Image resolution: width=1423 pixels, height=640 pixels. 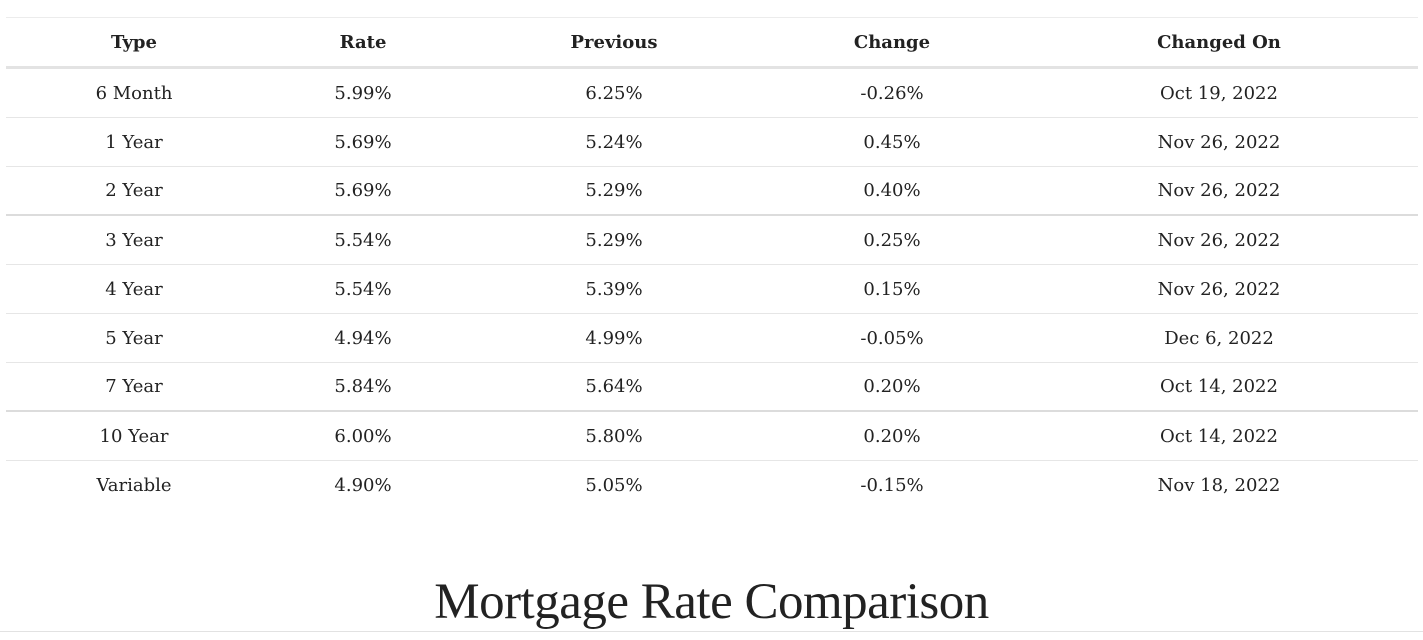 I want to click on header-row: Type Rate Previous Change Changed On, so click(x=712, y=43).